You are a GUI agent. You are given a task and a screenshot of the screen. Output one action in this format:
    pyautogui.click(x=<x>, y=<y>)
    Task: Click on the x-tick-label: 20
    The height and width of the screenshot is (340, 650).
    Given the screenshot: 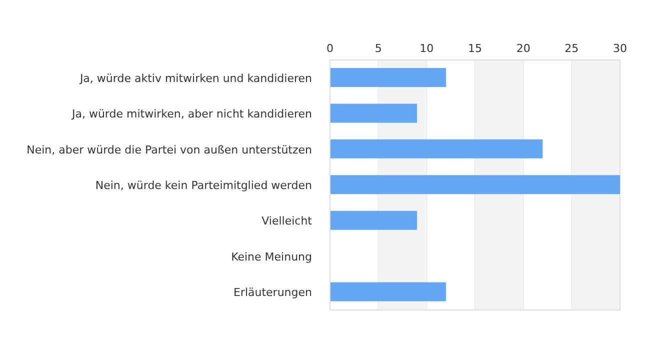 What is the action you would take?
    pyautogui.click(x=523, y=48)
    